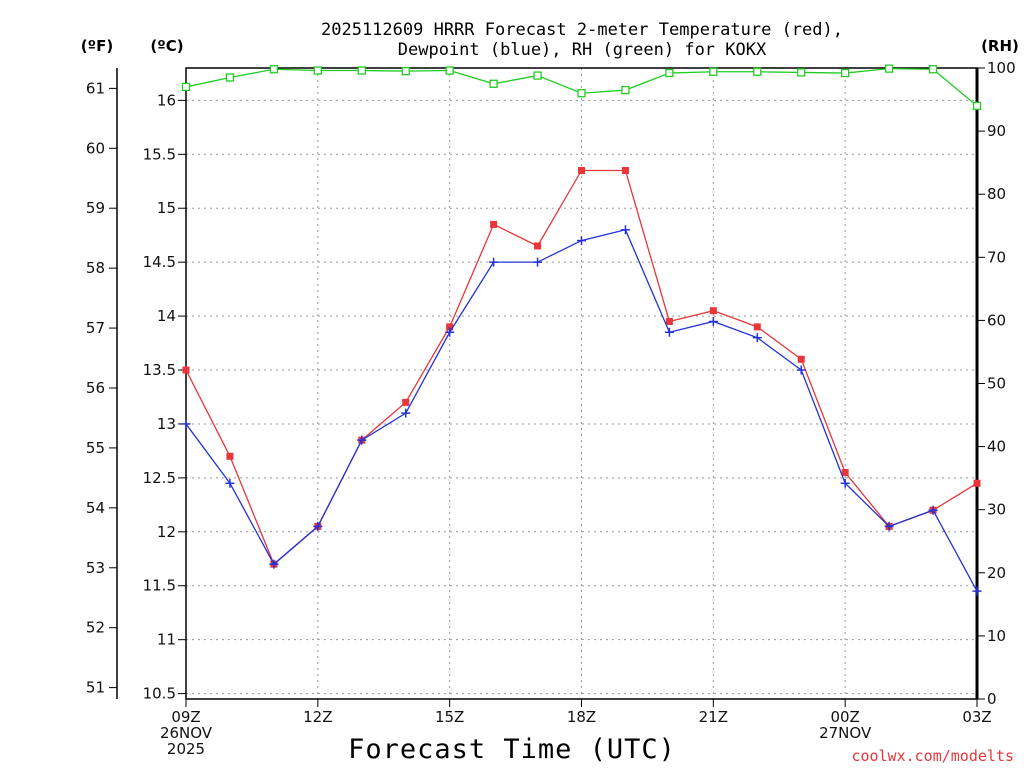 The width and height of the screenshot is (1024, 768). Describe the element at coordinates (95, 688) in the screenshot. I see `fahrenheit-tick-label: 51` at that location.